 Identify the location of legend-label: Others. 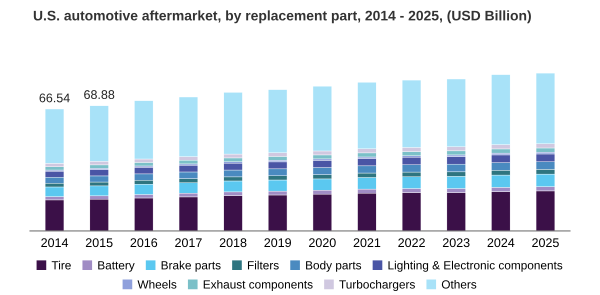
(459, 284).